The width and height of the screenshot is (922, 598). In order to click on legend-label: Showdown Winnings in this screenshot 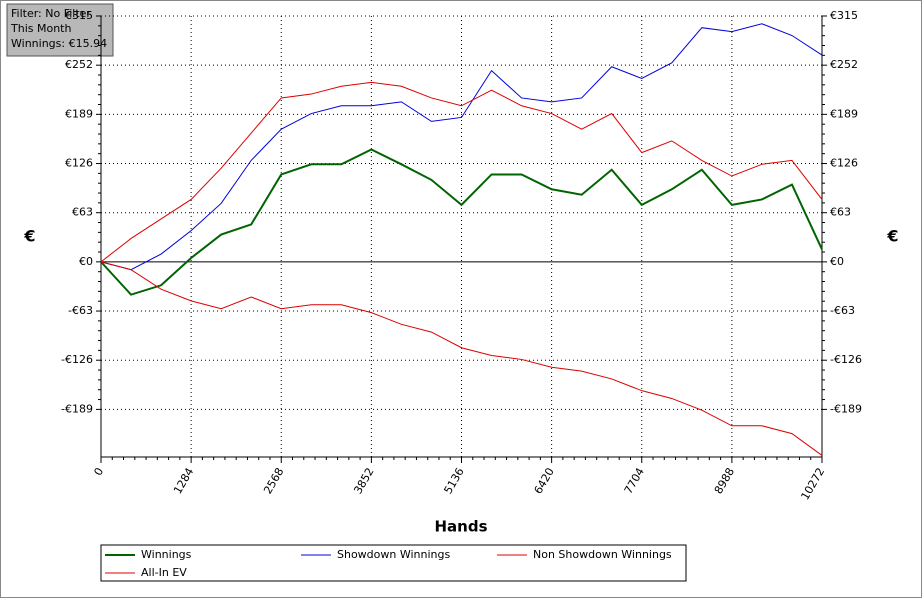, I will do `click(394, 554)`.